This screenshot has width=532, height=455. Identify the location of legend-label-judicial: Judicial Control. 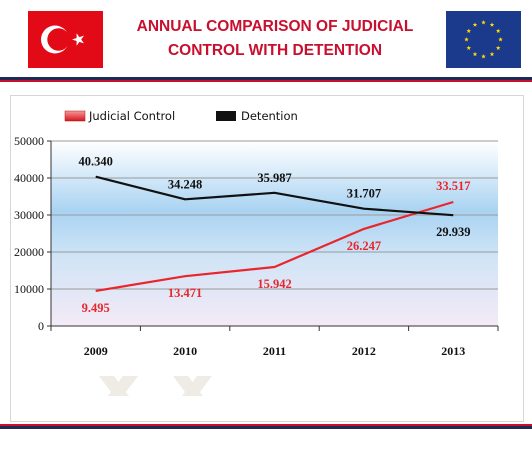
(131, 116).